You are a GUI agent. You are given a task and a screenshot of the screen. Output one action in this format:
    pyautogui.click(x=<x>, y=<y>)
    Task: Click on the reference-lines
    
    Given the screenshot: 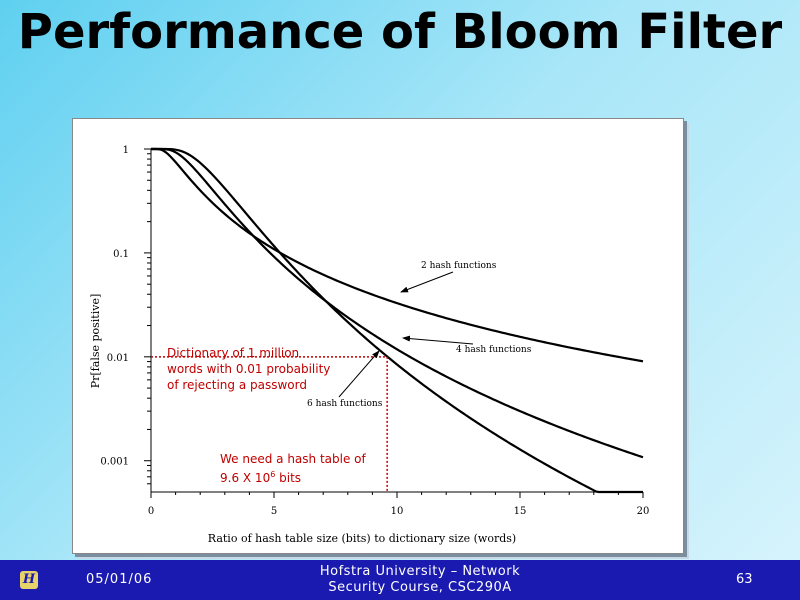 What is the action you would take?
    pyautogui.click(x=269, y=424)
    